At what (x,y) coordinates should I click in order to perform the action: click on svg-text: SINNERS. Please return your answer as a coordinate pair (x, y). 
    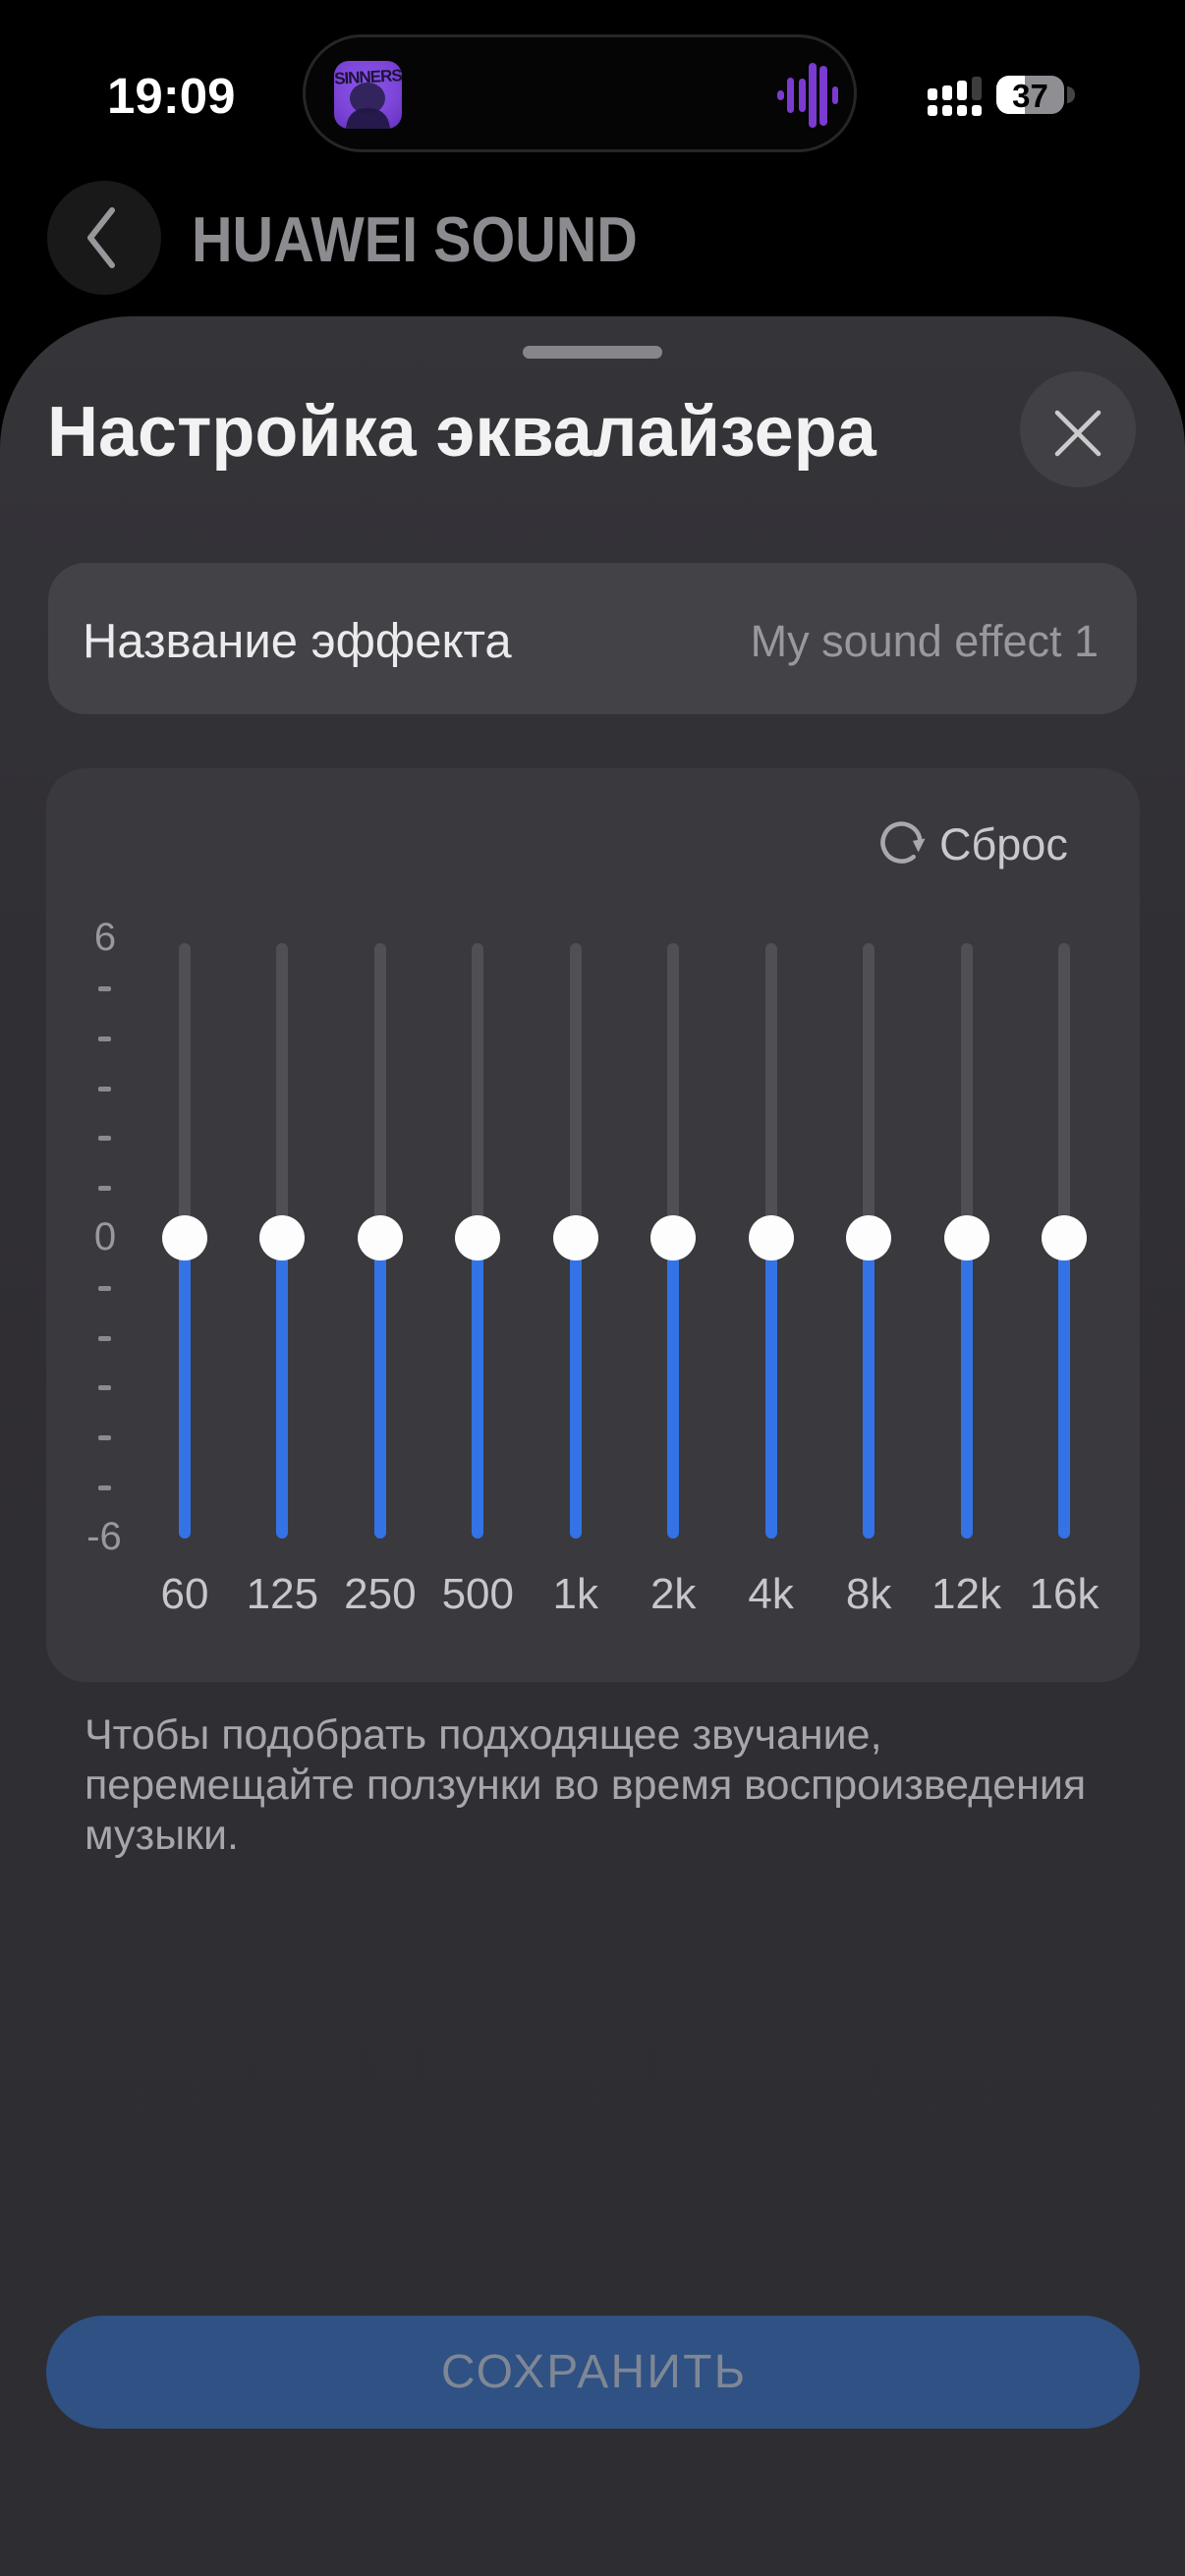
    Looking at the image, I should click on (368, 77).